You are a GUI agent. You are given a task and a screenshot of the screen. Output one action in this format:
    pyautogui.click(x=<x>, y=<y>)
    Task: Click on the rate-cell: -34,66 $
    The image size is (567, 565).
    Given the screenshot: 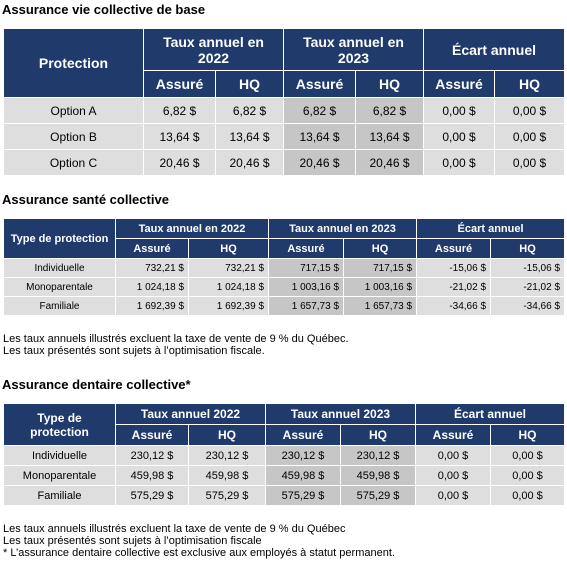 What is the action you would take?
    pyautogui.click(x=528, y=306)
    